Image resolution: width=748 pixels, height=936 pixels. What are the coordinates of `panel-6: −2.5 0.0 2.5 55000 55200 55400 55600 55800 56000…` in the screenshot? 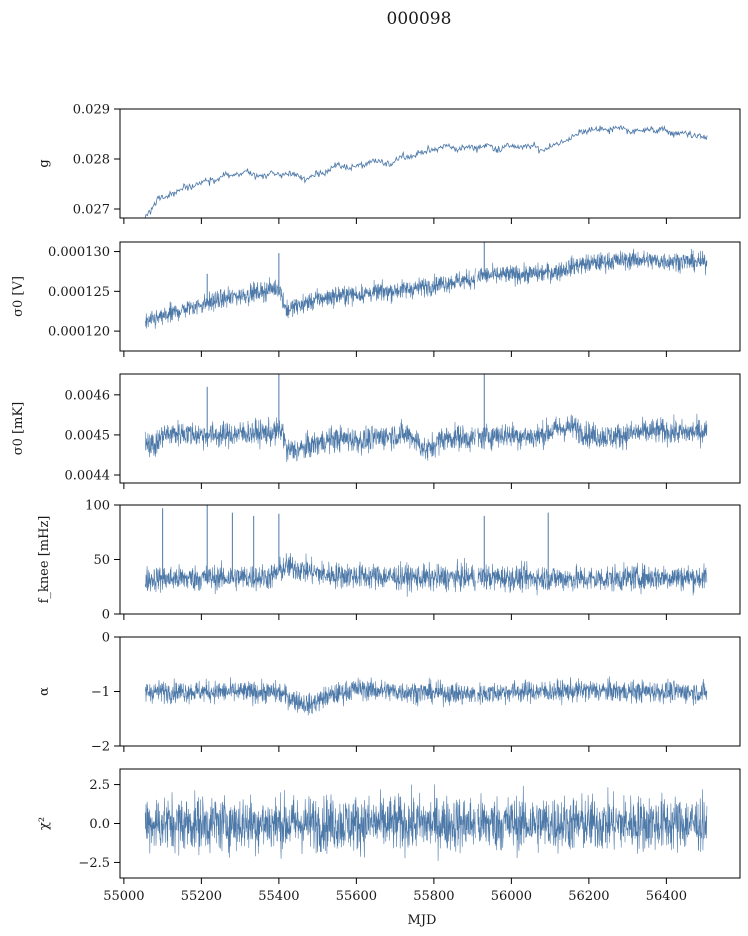 It's located at (389, 836).